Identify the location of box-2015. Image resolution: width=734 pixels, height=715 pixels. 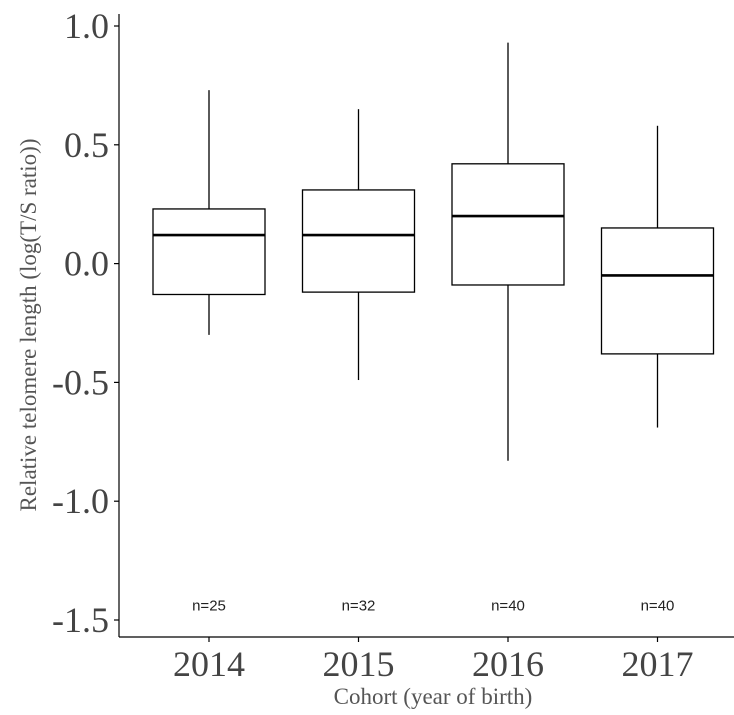
(358, 245).